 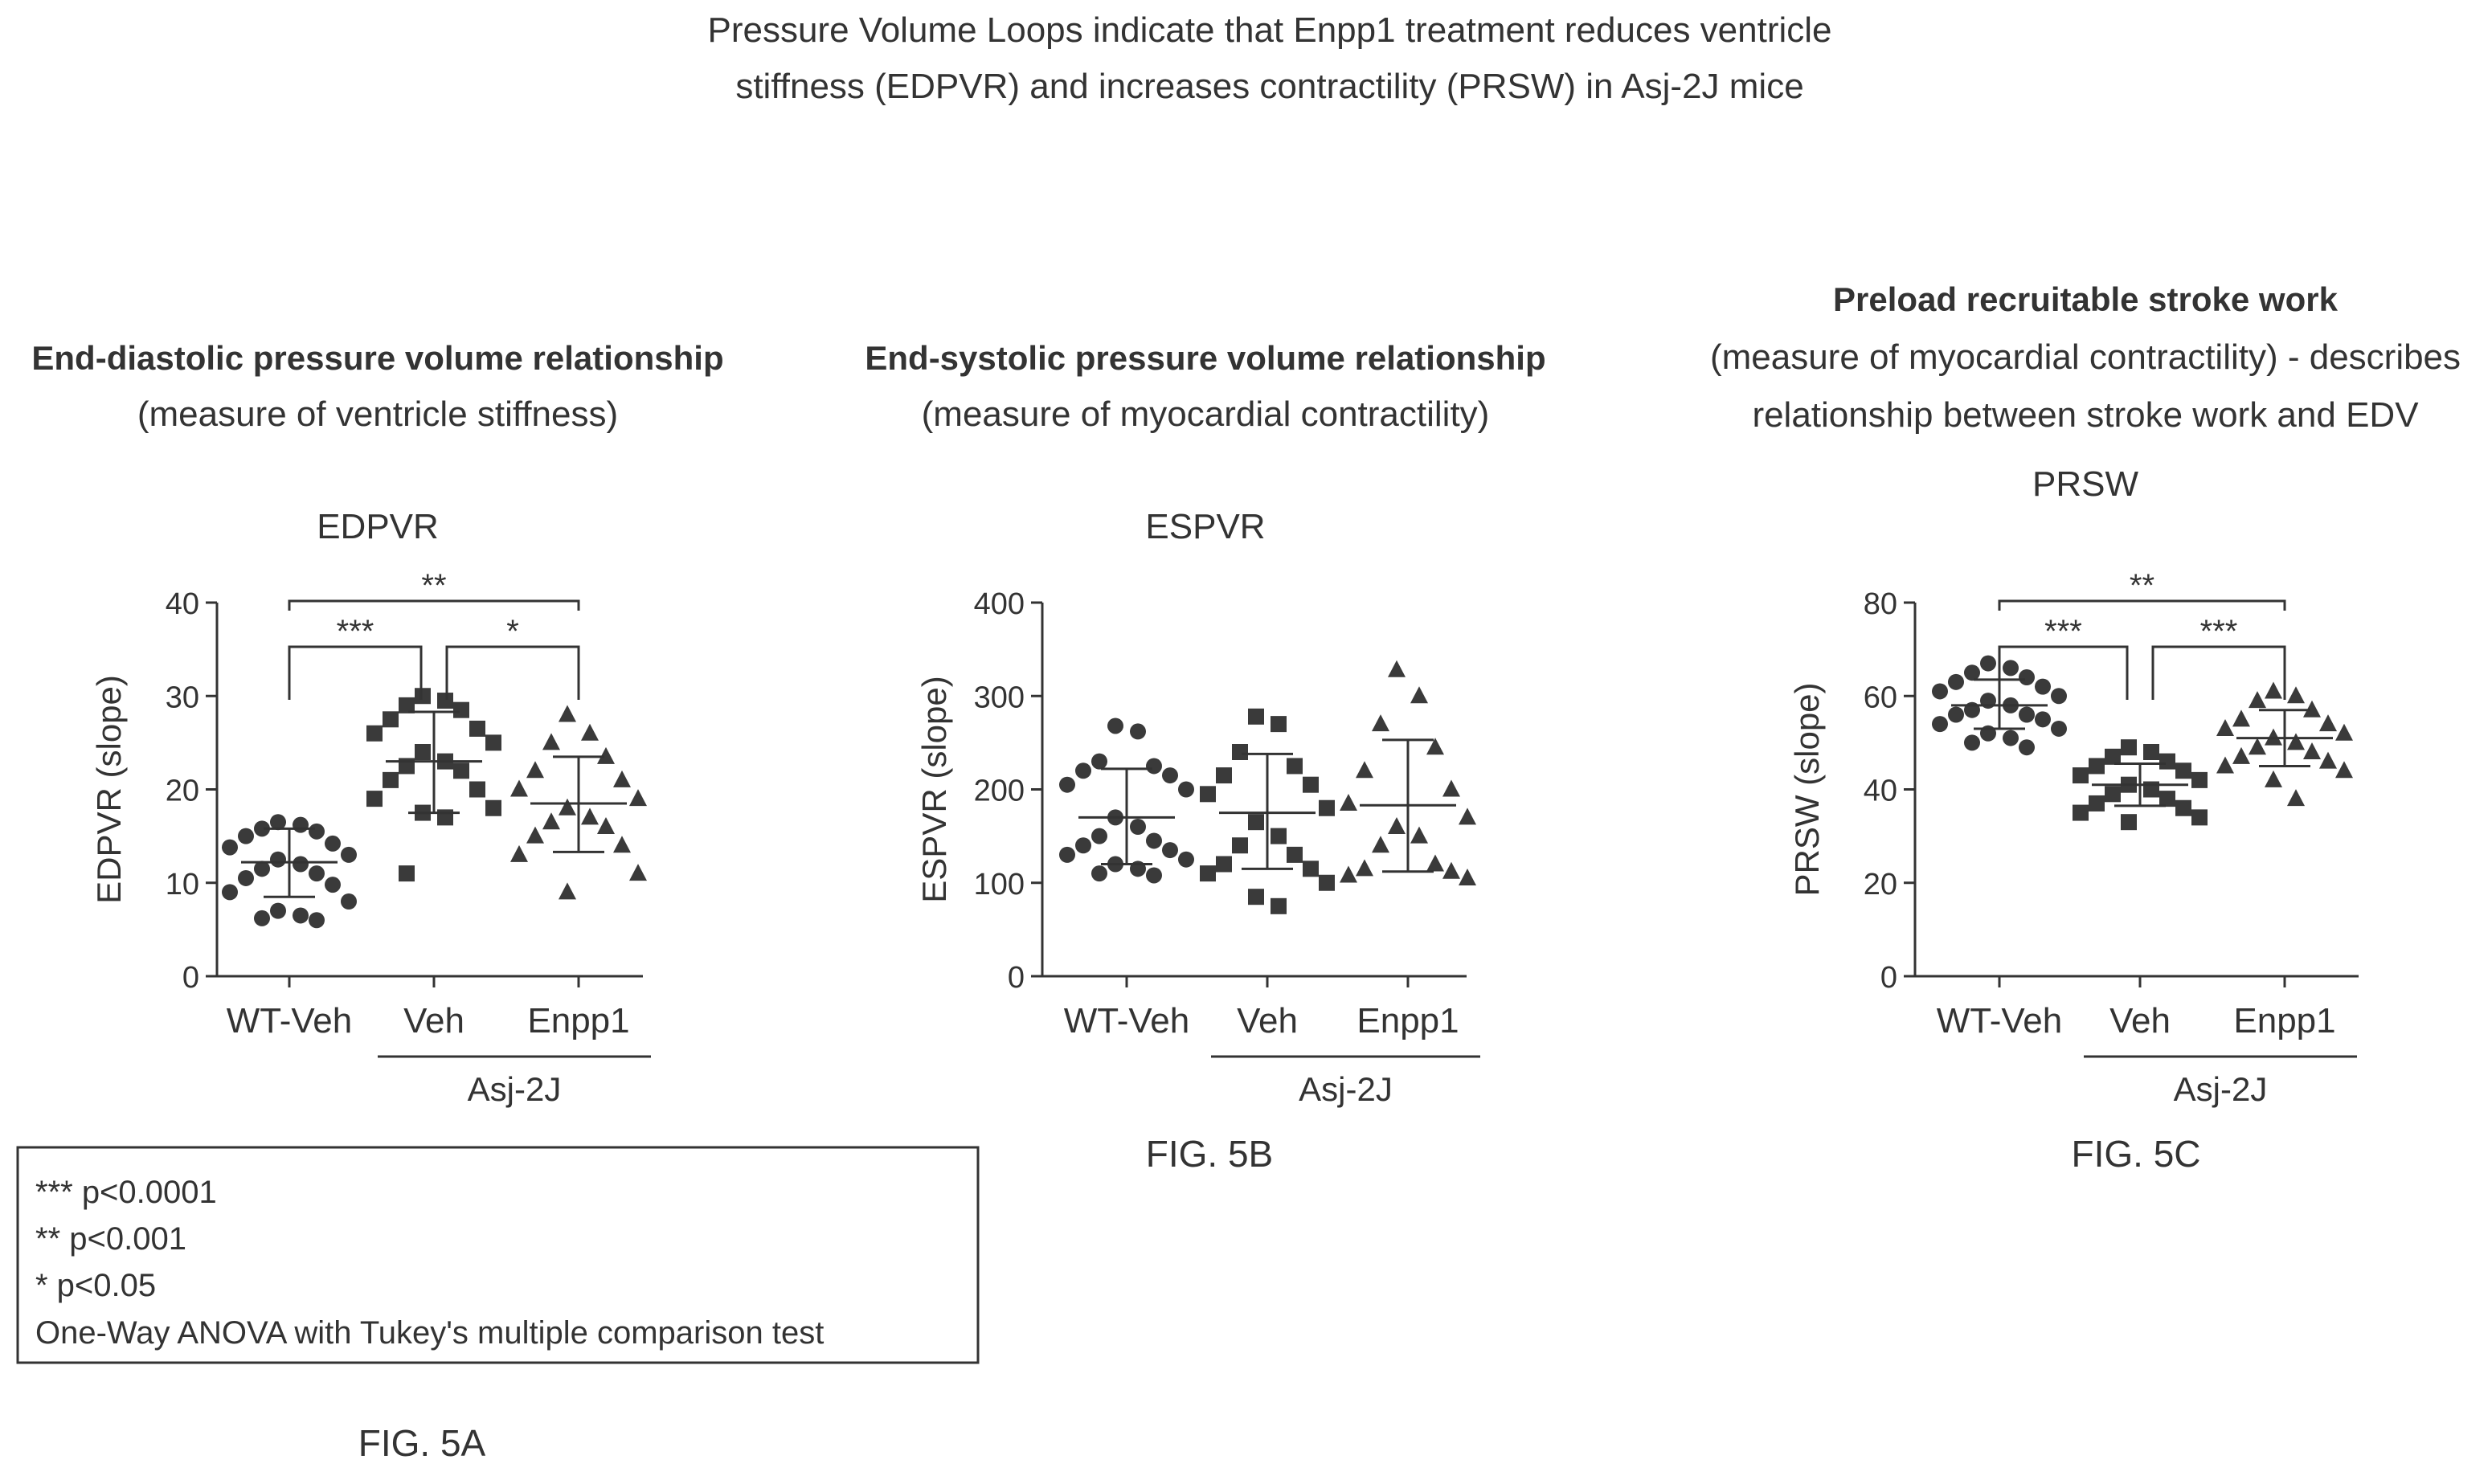 I want to click on chart-subheading: (measure of ventricle stiffness), so click(x=378, y=414).